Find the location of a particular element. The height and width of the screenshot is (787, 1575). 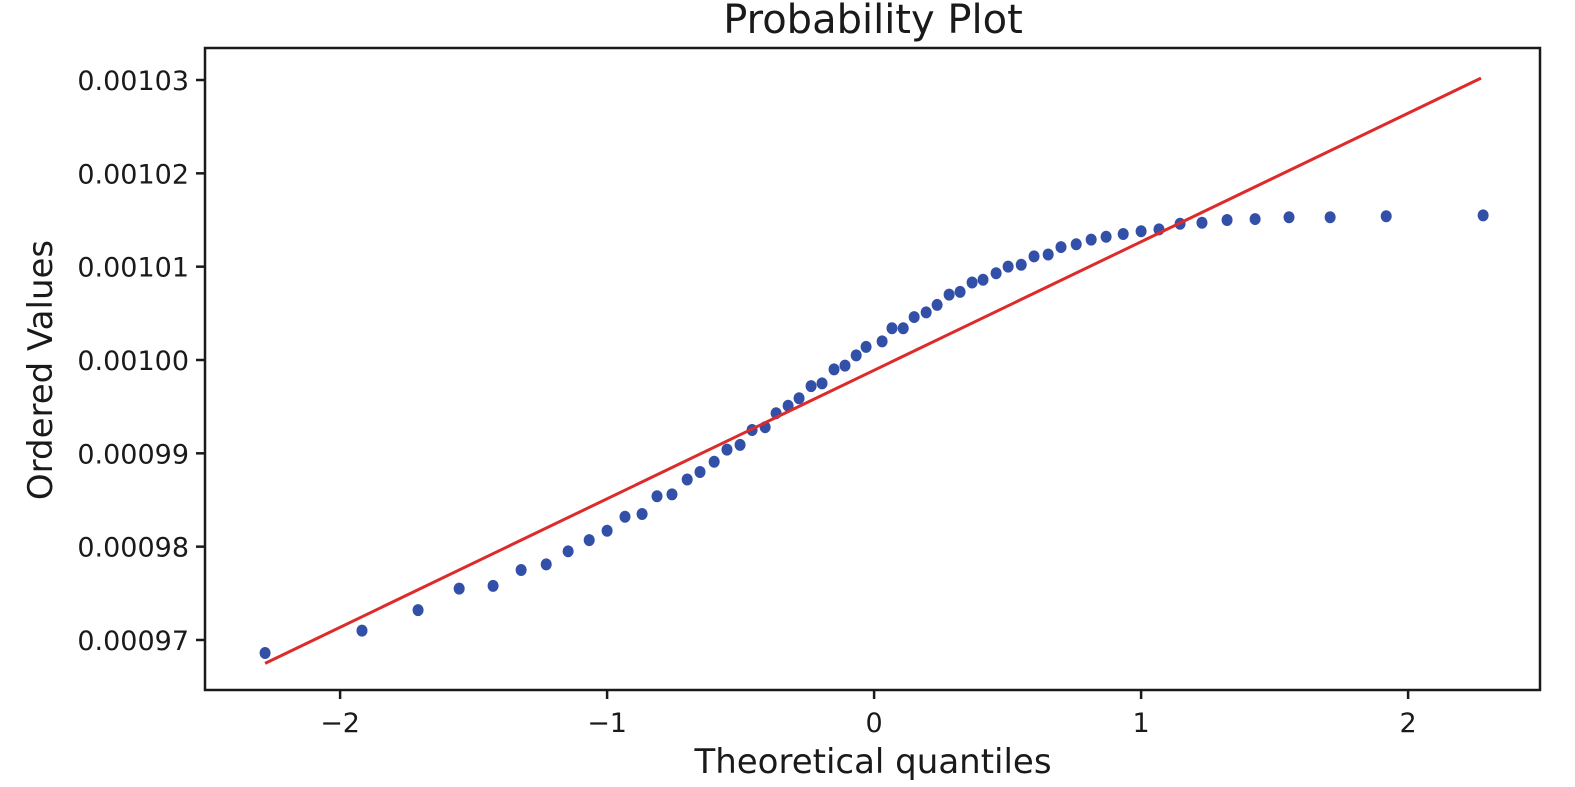

x-tick-label: −1 is located at coordinates (607, 723).